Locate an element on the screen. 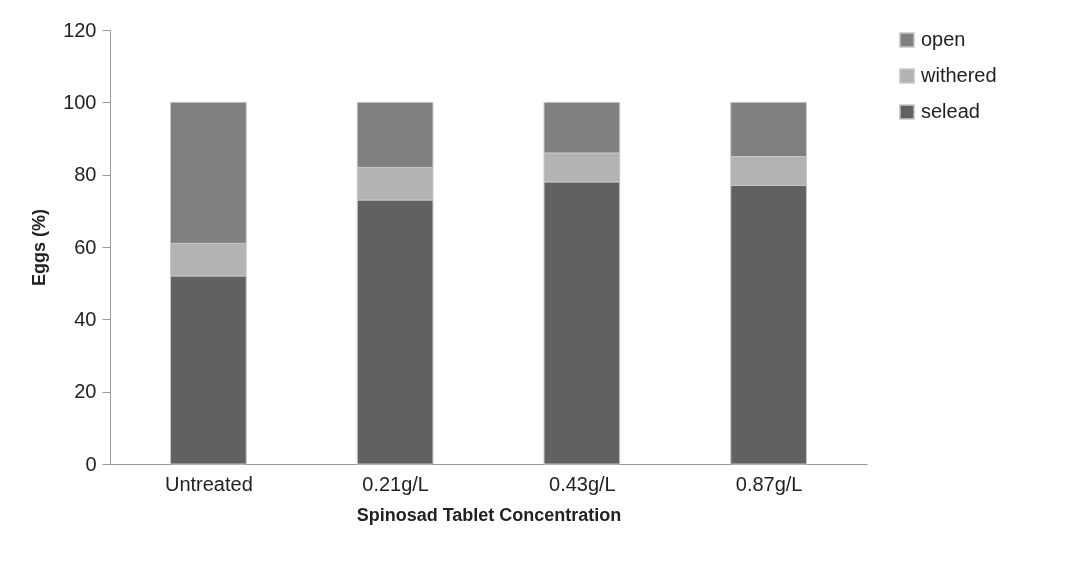 Image resolution: width=1091 pixels, height=564 pixels. legend-label: open is located at coordinates (943, 39).